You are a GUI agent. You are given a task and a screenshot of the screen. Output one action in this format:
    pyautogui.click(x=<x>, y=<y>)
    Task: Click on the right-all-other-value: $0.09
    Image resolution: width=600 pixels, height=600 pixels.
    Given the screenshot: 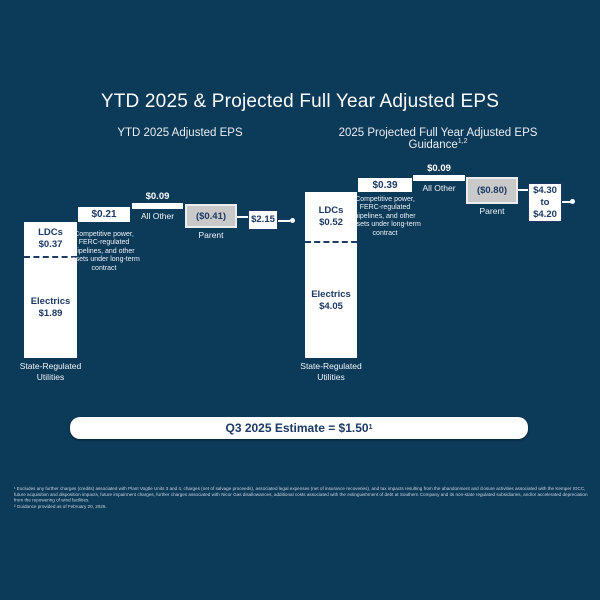 What is the action you would take?
    pyautogui.click(x=439, y=168)
    